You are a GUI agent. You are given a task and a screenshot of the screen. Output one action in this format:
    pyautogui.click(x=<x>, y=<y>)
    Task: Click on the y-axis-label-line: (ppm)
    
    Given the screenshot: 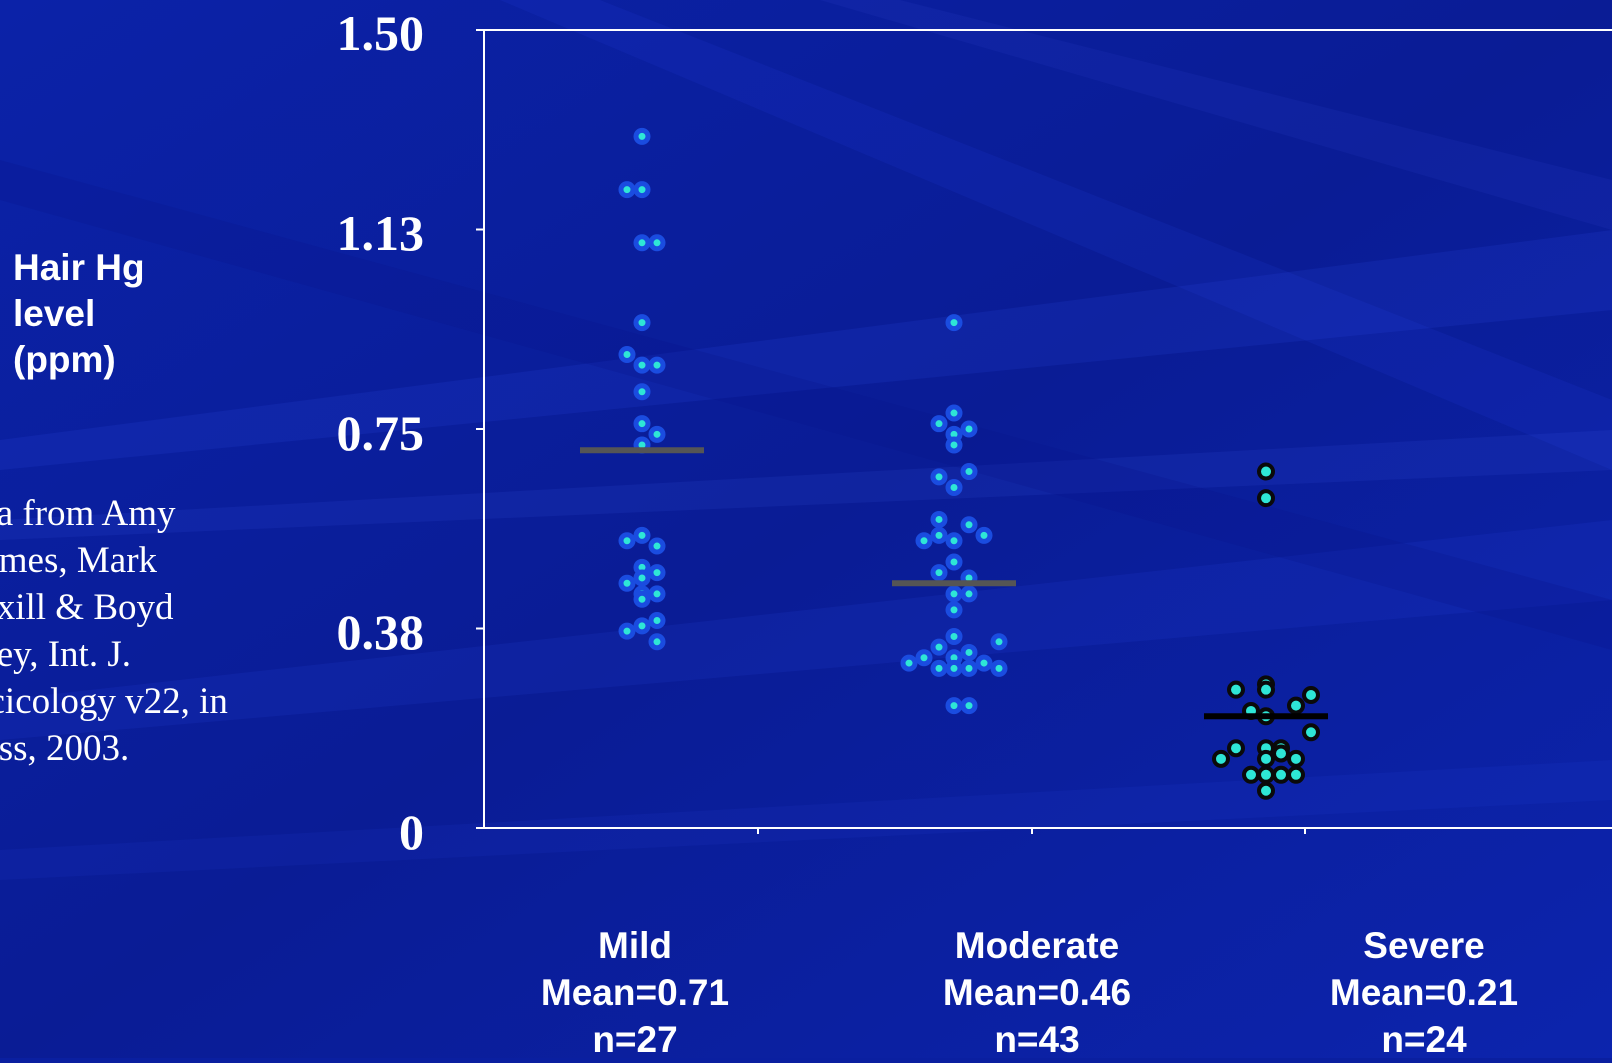 What is the action you would take?
    pyautogui.click(x=64, y=359)
    